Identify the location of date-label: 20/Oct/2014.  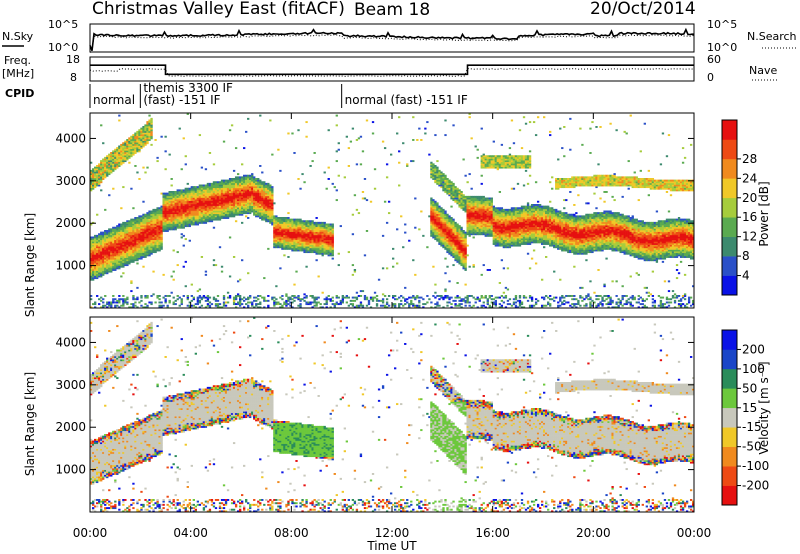
(643, 9).